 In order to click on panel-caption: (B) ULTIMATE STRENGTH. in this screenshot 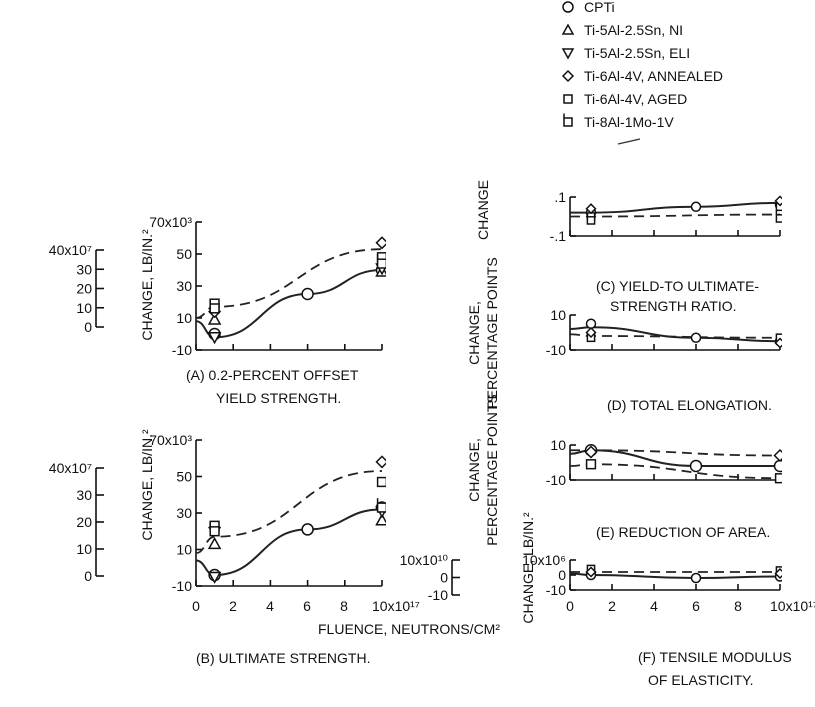, I will do `click(283, 658)`.